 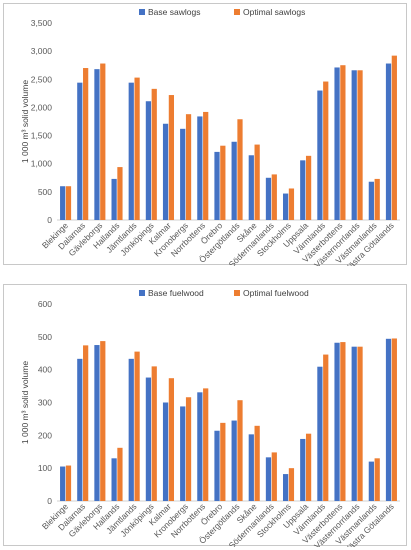 I want to click on y-tick-label: 100, so click(x=45, y=468).